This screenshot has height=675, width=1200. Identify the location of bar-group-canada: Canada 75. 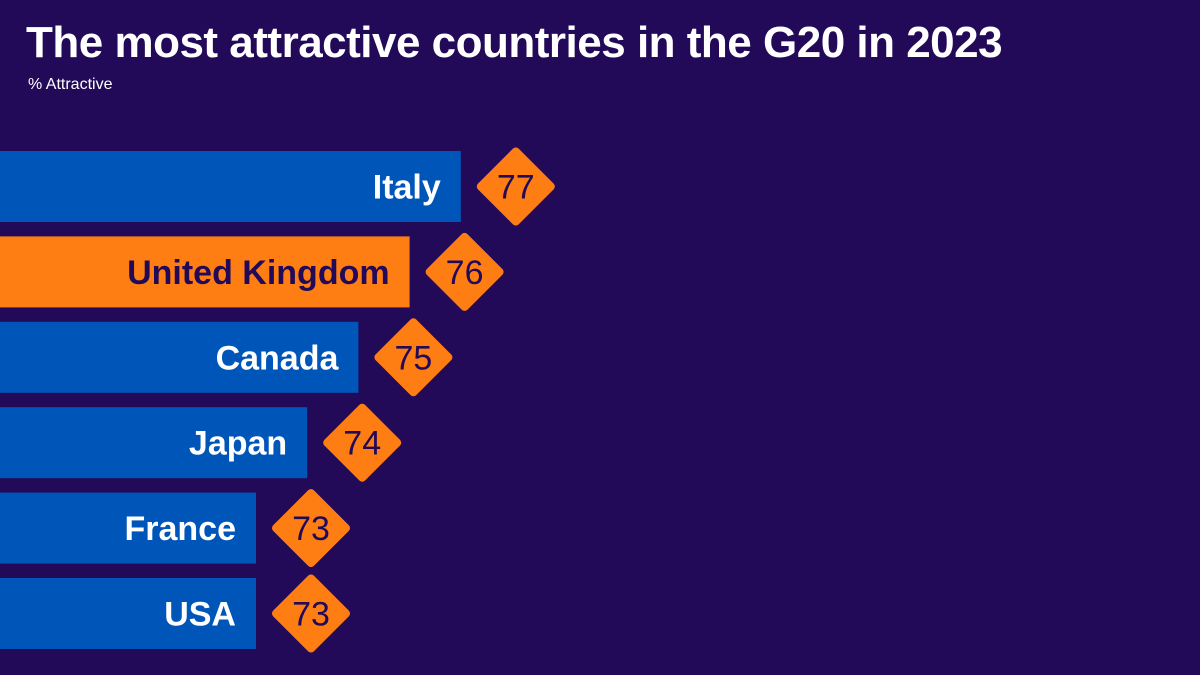
(226, 357).